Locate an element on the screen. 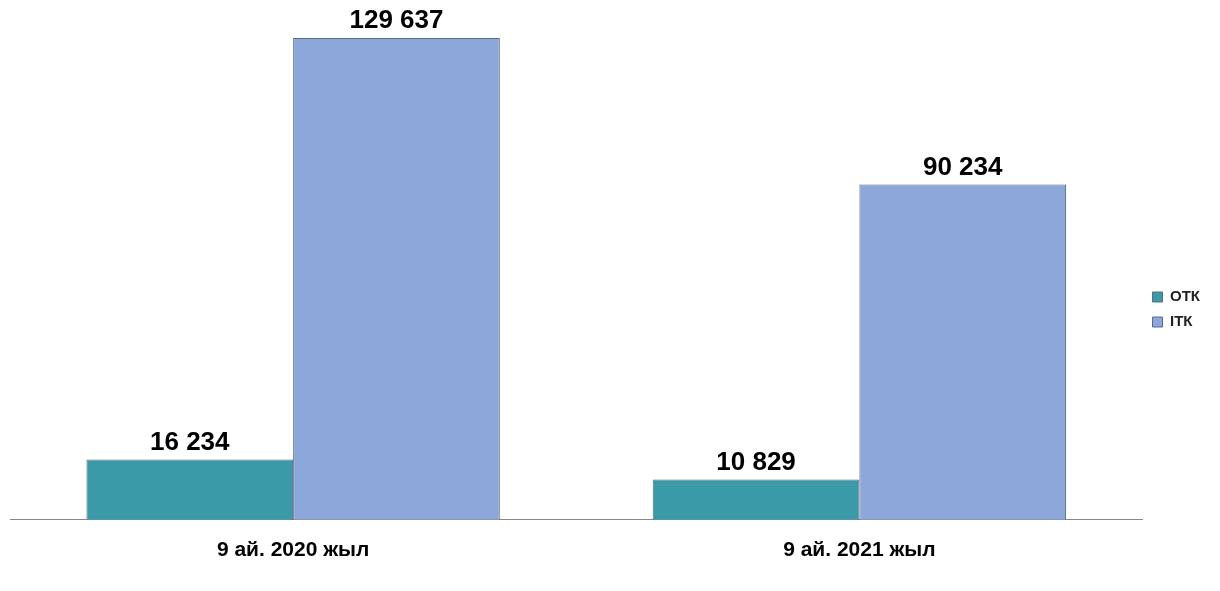 The image size is (1220, 591). x-tick-label: 9 ай. 2021 жыл is located at coordinates (859, 549).